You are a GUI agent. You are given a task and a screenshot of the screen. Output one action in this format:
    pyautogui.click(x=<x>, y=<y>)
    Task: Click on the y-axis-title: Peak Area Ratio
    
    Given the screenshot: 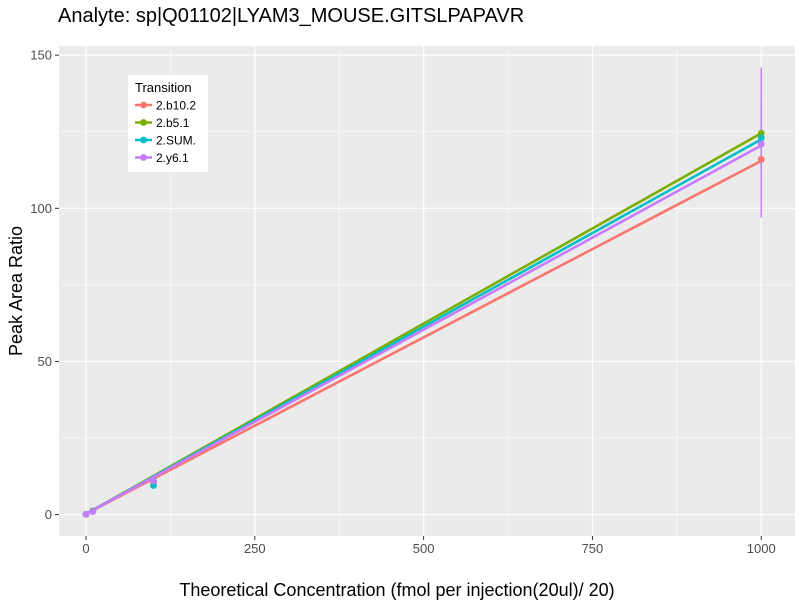 What is the action you would take?
    pyautogui.click(x=16, y=291)
    